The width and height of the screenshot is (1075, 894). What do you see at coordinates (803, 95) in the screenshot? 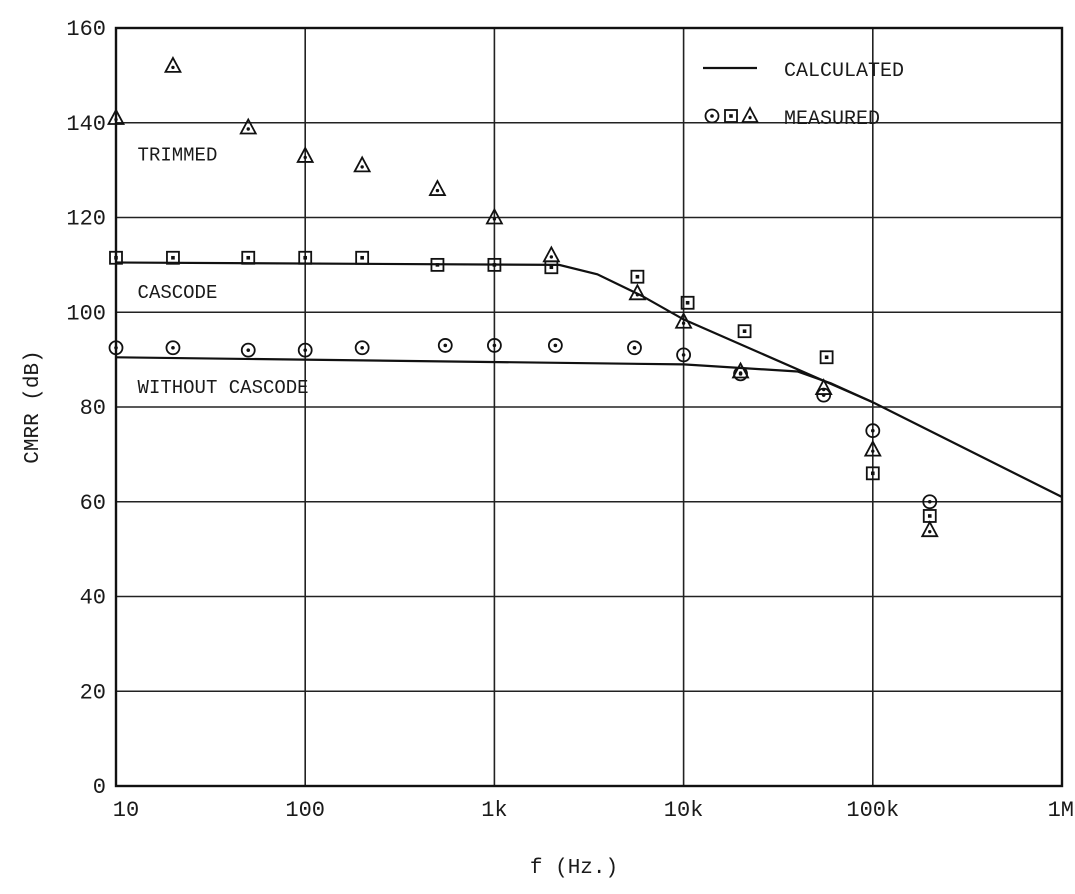
I see `legend: CALCULATED MEASURED` at bounding box center [803, 95].